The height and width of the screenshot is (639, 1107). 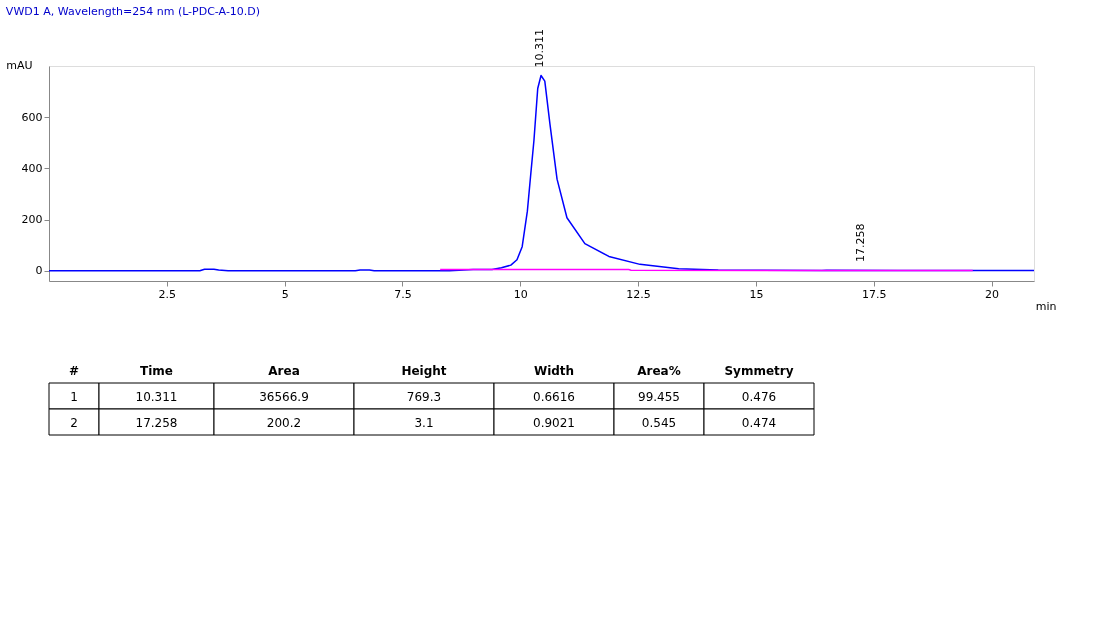 I want to click on x-tick-label: 5, so click(x=285, y=294).